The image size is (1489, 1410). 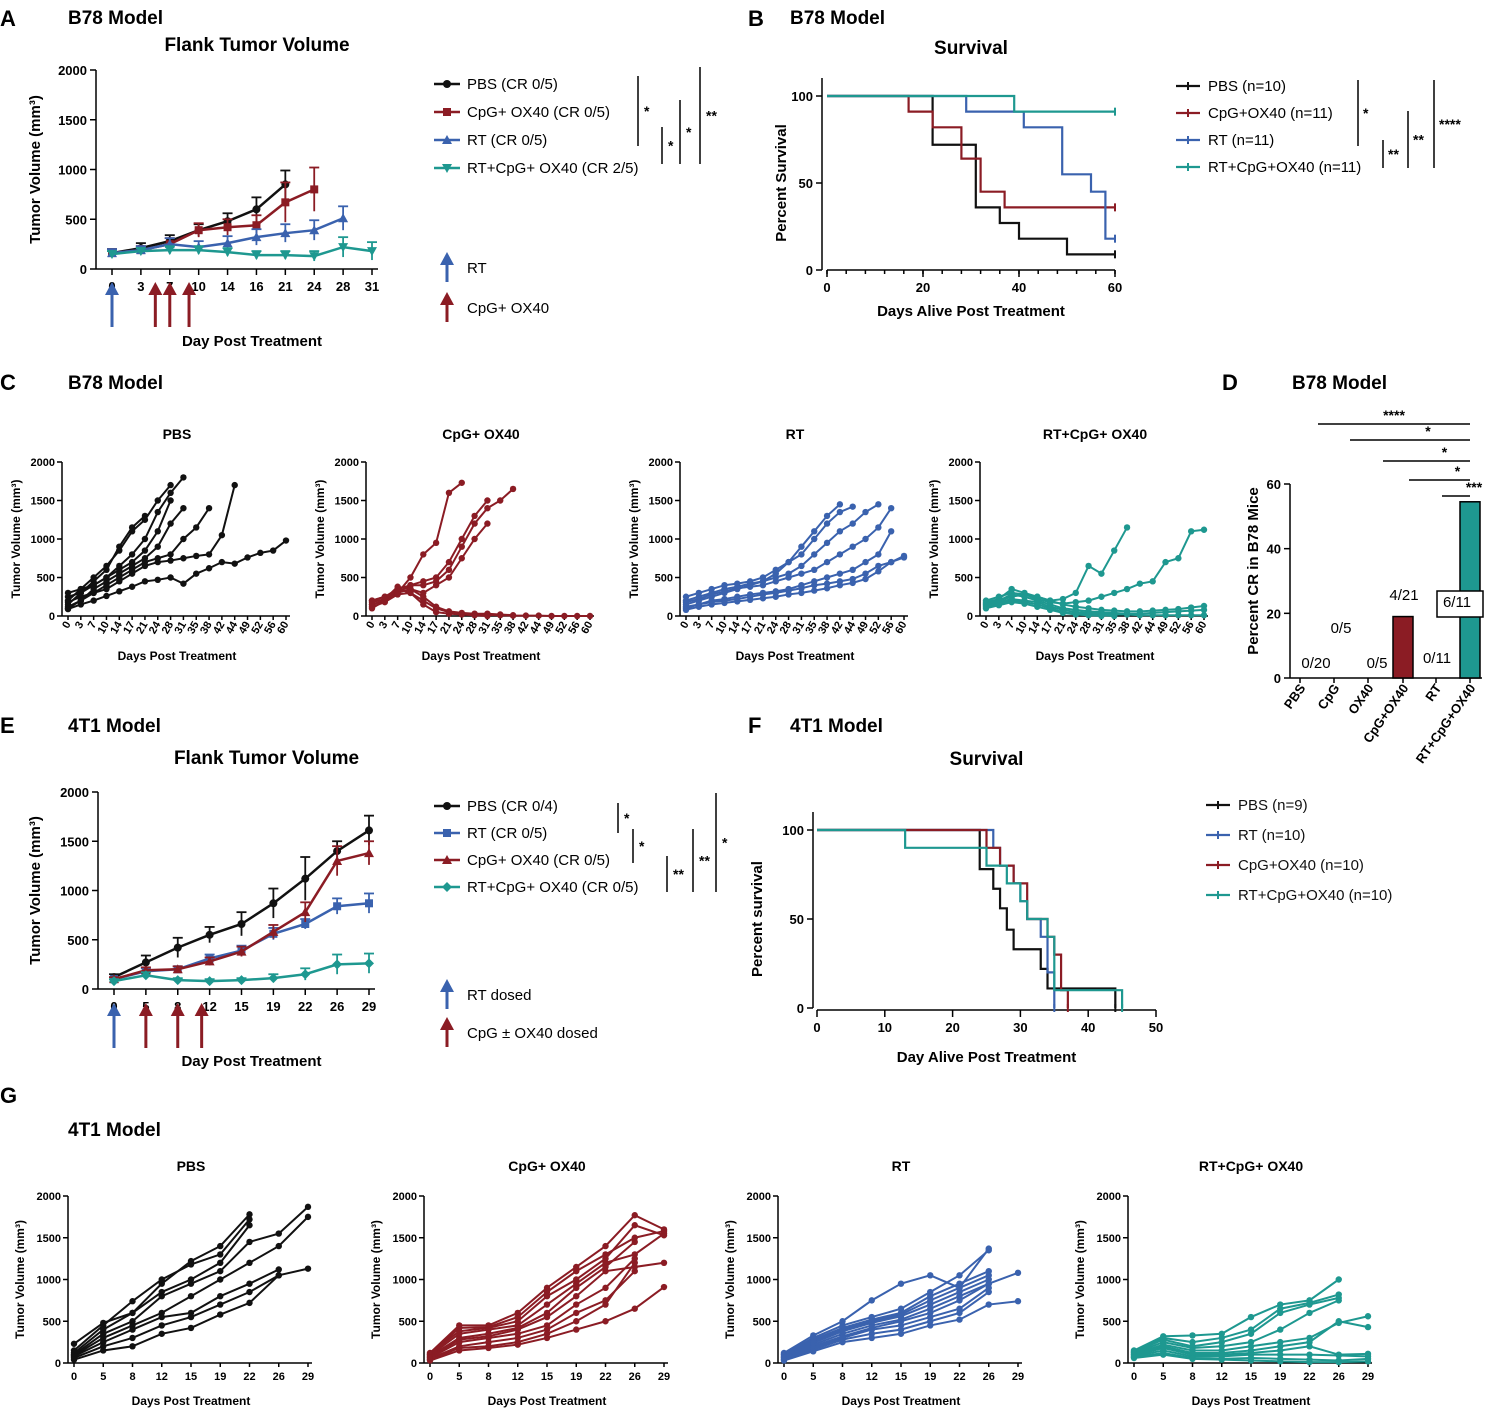 I want to click on significance-label: ***, so click(x=1474, y=487).